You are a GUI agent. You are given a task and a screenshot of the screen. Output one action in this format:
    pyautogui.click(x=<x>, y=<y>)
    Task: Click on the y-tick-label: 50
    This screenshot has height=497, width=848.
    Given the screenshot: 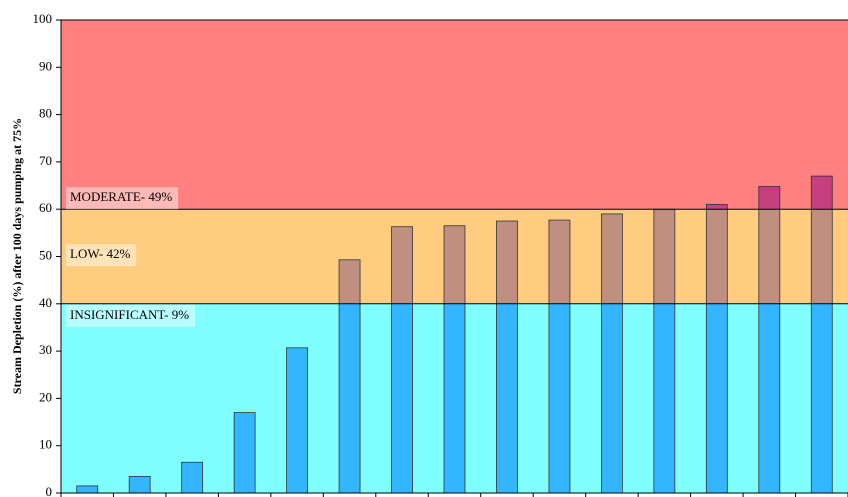 What is the action you would take?
    pyautogui.click(x=45, y=254)
    